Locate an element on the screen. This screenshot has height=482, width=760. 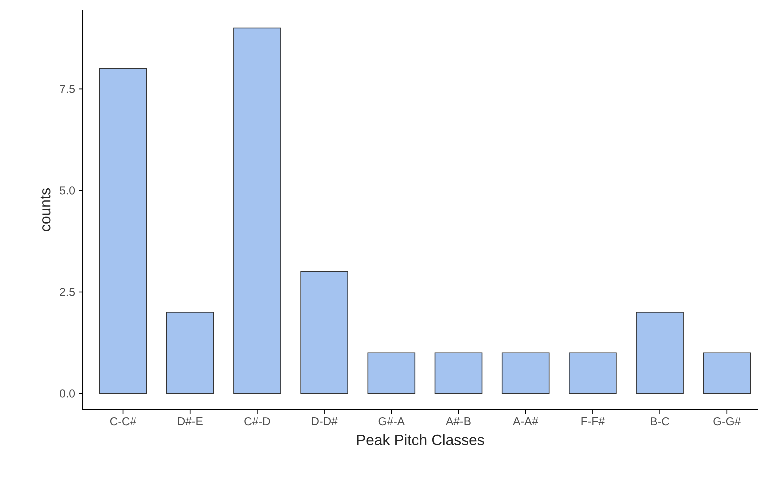
x-tick-label: A-A# is located at coordinates (526, 422).